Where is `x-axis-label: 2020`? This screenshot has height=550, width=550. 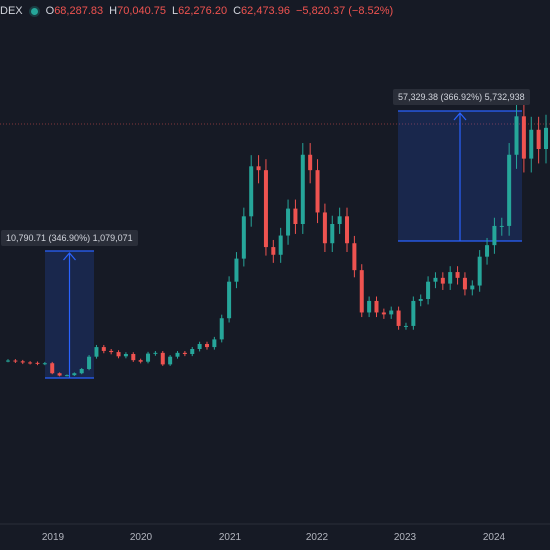
x-axis-label: 2020 is located at coordinates (141, 537).